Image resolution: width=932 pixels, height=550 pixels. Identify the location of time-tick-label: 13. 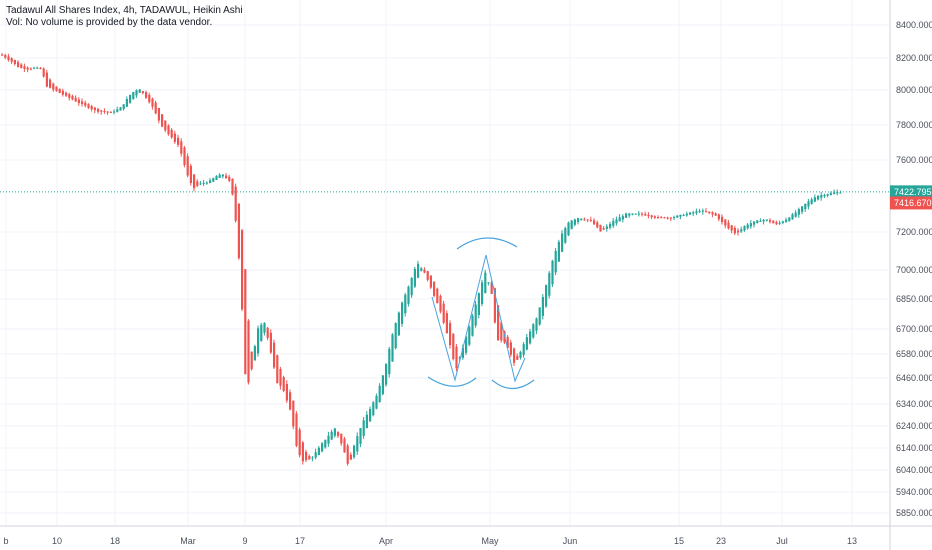
(852, 541).